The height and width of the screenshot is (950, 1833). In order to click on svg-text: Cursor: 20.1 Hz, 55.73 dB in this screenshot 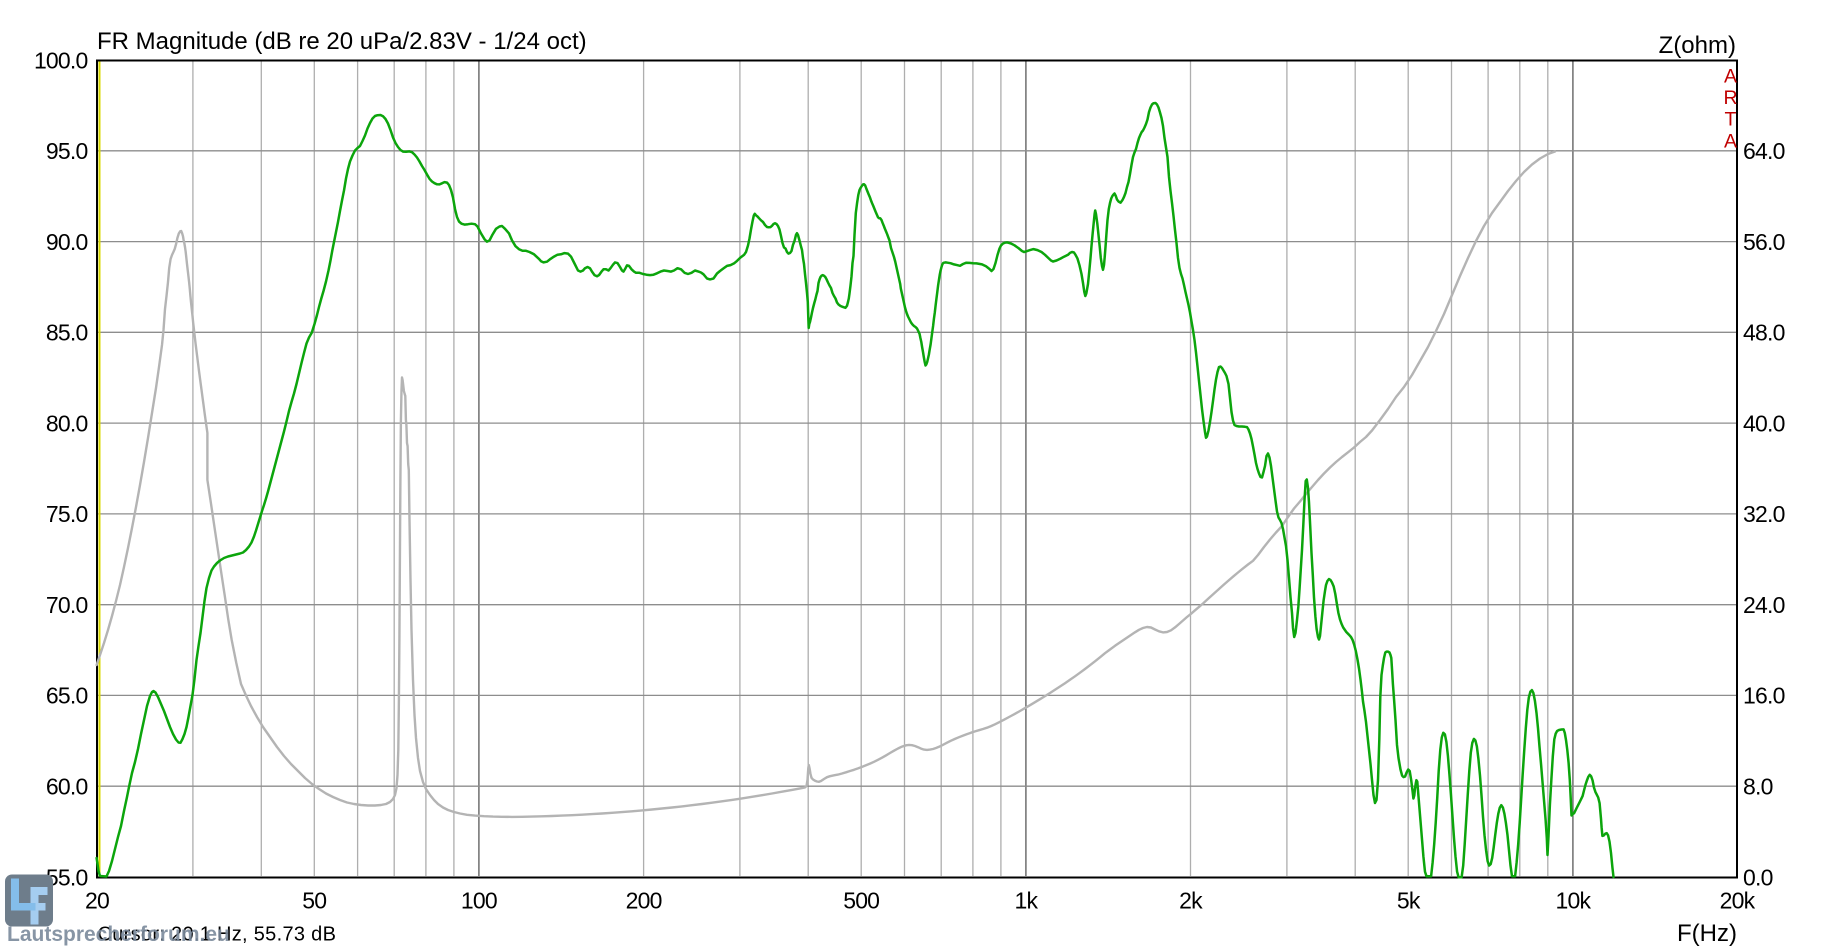, I will do `click(217, 935)`.